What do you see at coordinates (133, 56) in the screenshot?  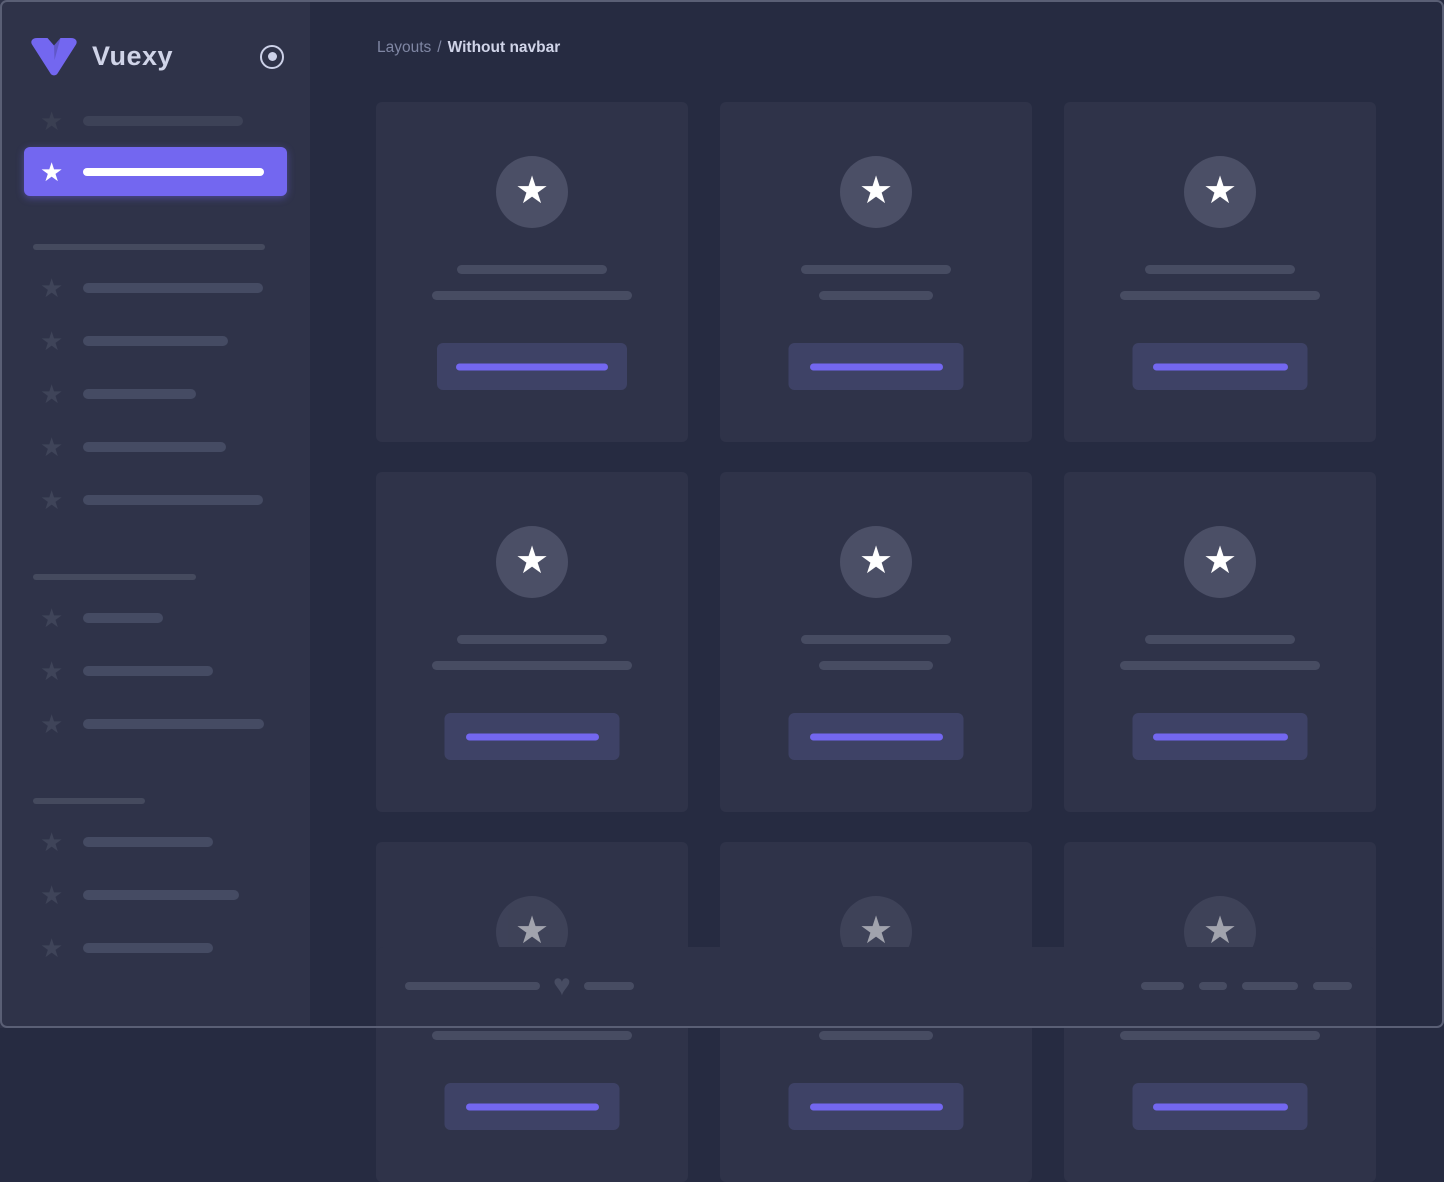 I see `app-logo-title: Vuexy` at bounding box center [133, 56].